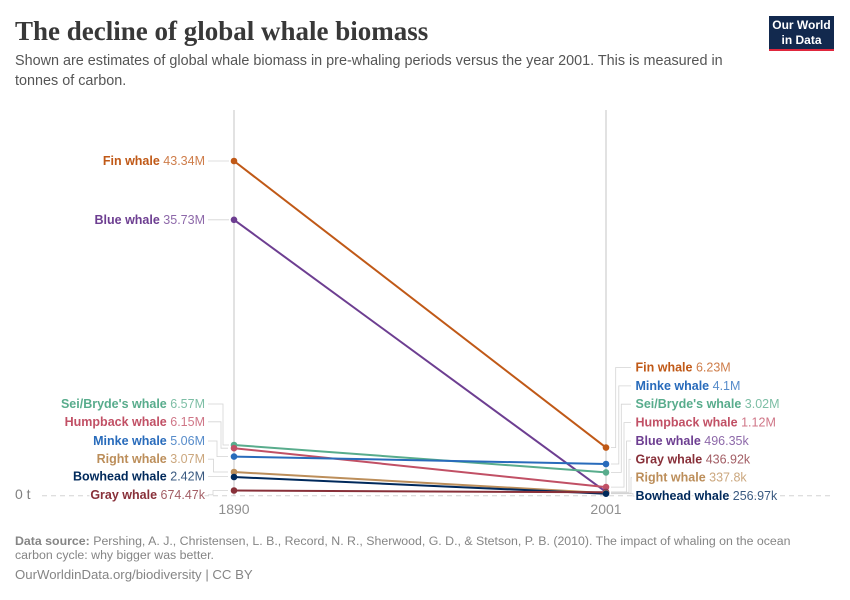  Describe the element at coordinates (147, 495) in the screenshot. I see `svg-text: Gray whale 674.47k` at that location.